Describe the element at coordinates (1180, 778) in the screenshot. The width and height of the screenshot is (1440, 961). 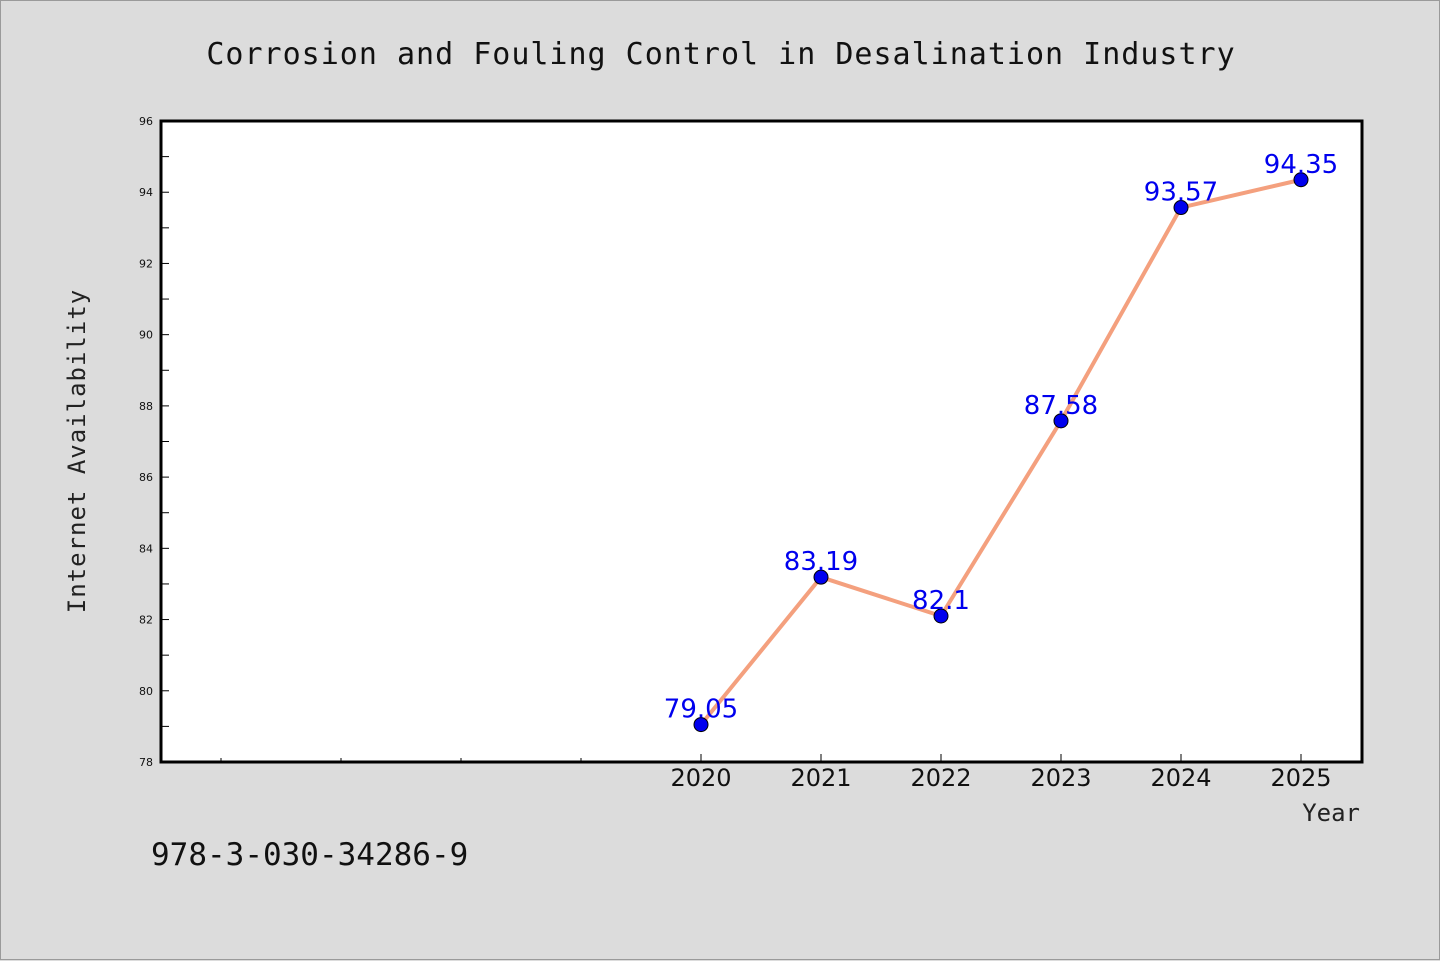
I see `x-tick-label: 2024` at that location.